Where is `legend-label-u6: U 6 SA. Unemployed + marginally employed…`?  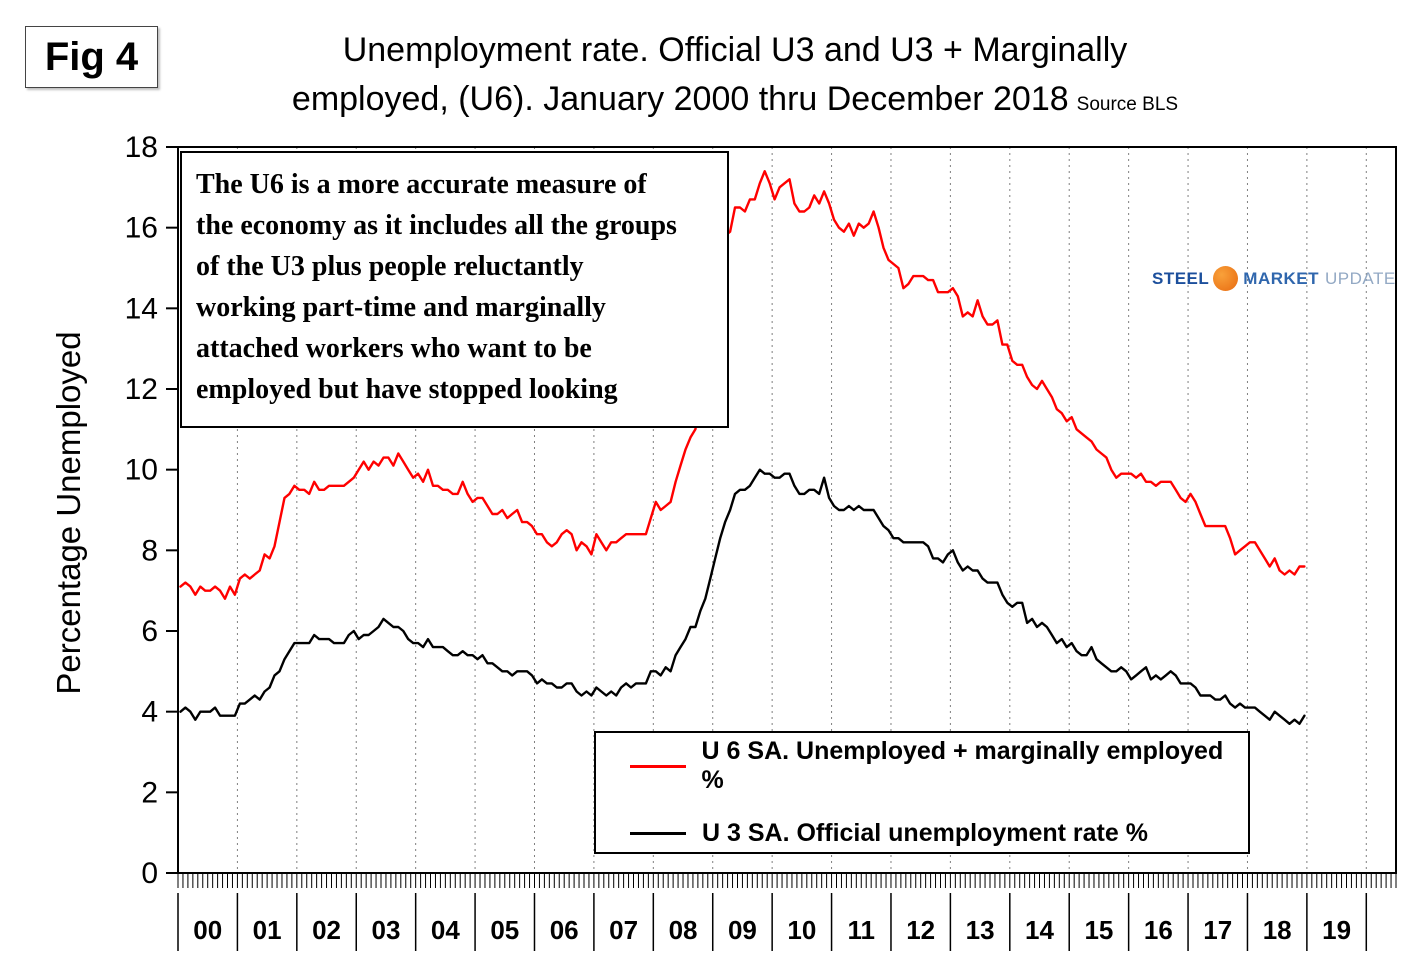 legend-label-u6: U 6 SA. Unemployed + marginally employed… is located at coordinates (962, 765).